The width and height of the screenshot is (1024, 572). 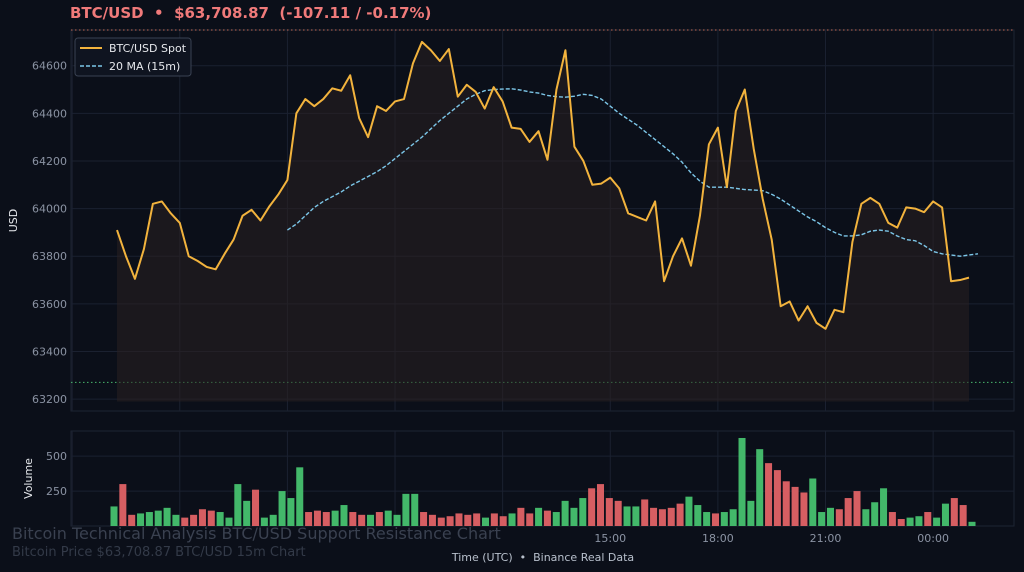 I want to click on x-tick-label: 15:00, so click(x=610, y=538).